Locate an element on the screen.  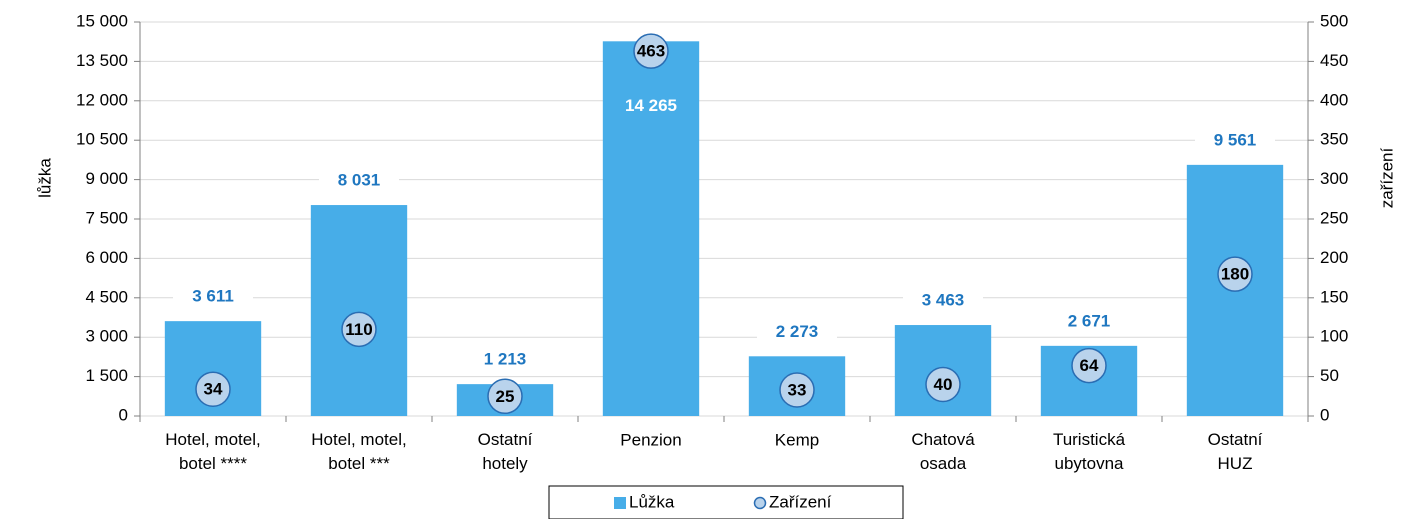
x-tick-label: Ostatní hotely is located at coordinates (505, 451).